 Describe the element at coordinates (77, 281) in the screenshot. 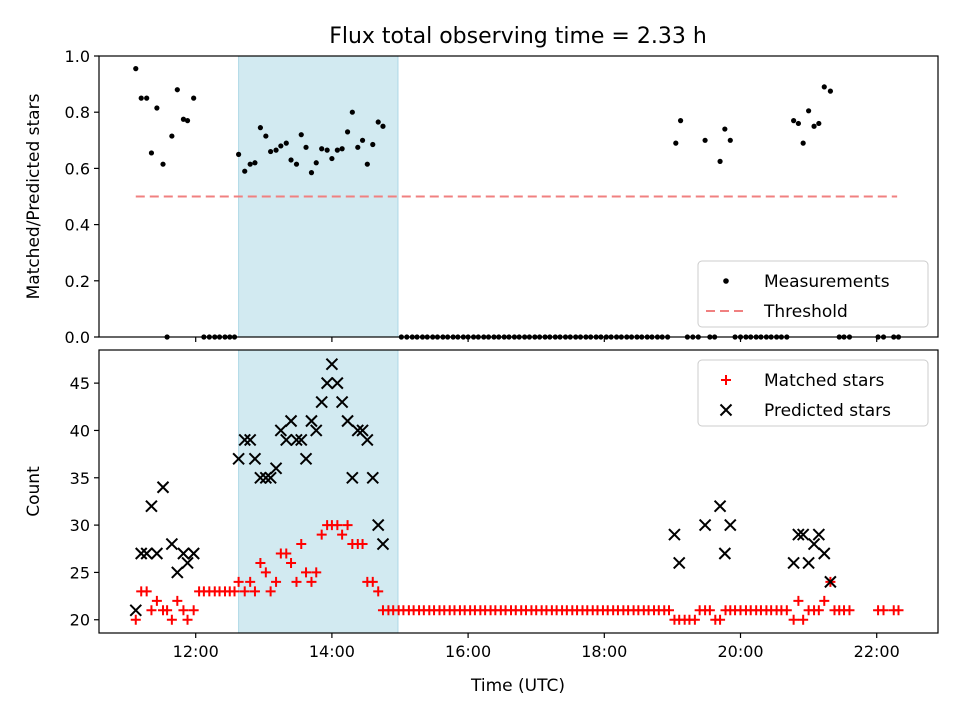

I see `y-tick-label: 0.2` at that location.